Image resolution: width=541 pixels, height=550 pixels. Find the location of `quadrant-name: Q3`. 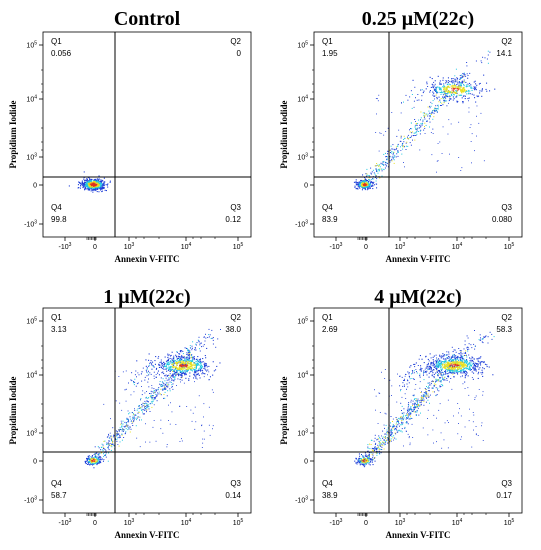

quadrant-name: Q3 is located at coordinates (235, 483).